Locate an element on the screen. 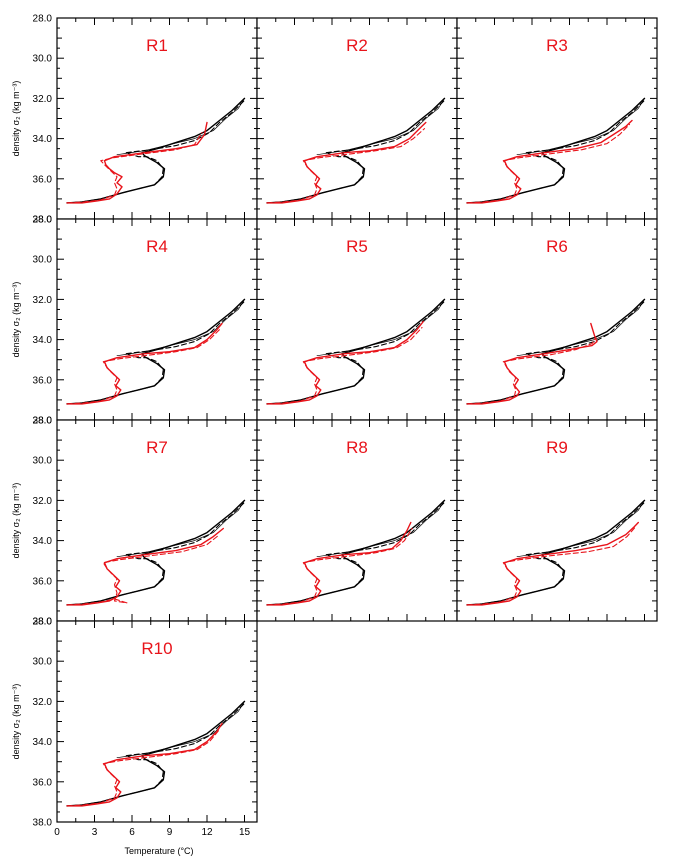 The width and height of the screenshot is (676, 867). panel-r5: R5 is located at coordinates (357, 319).